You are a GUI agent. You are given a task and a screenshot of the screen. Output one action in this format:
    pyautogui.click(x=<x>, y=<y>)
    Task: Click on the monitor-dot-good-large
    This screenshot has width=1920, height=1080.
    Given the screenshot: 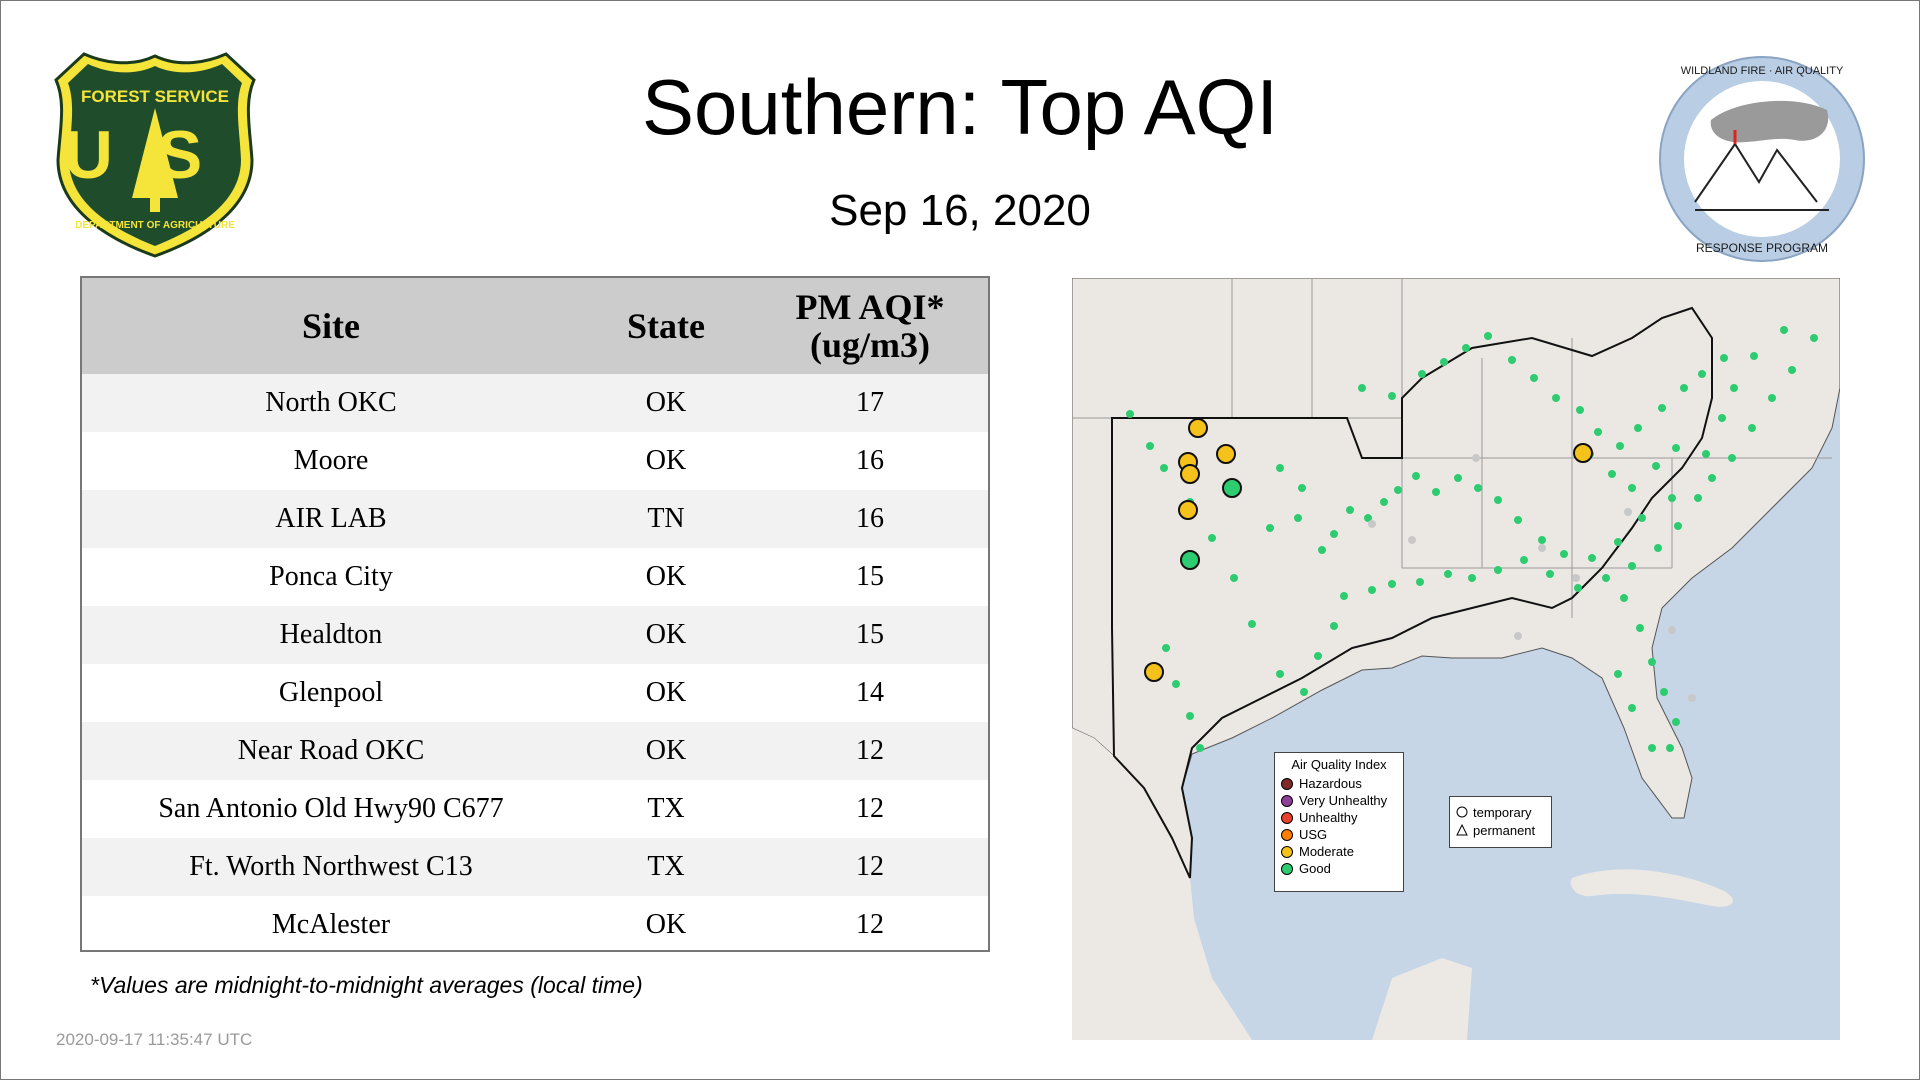 What is the action you would take?
    pyautogui.click(x=1190, y=560)
    